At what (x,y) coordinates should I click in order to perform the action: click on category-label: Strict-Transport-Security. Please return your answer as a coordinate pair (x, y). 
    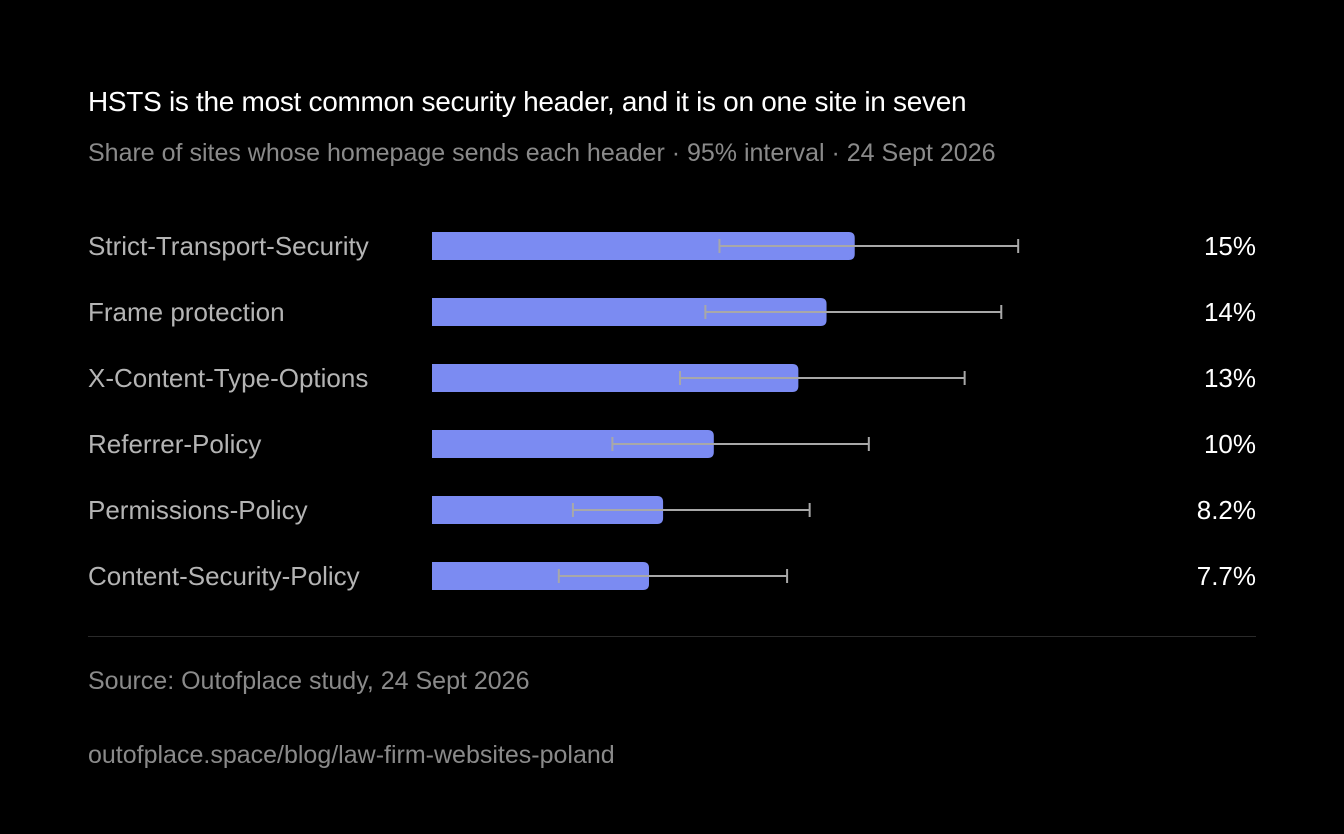
    Looking at the image, I should click on (228, 246).